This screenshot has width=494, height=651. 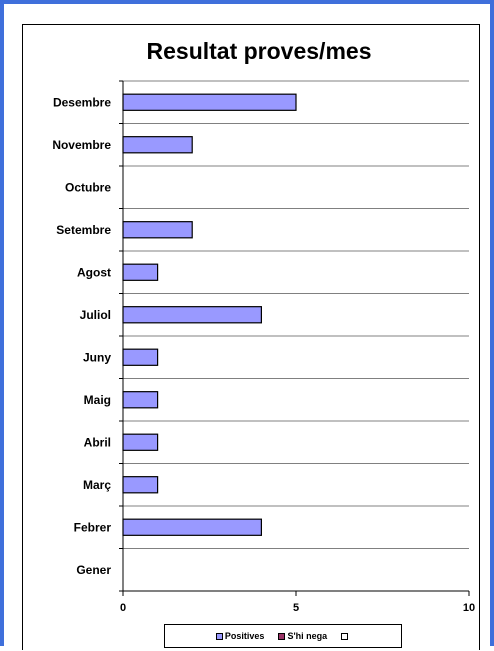 I want to click on legend-label-positives: Positives, so click(x=244, y=636).